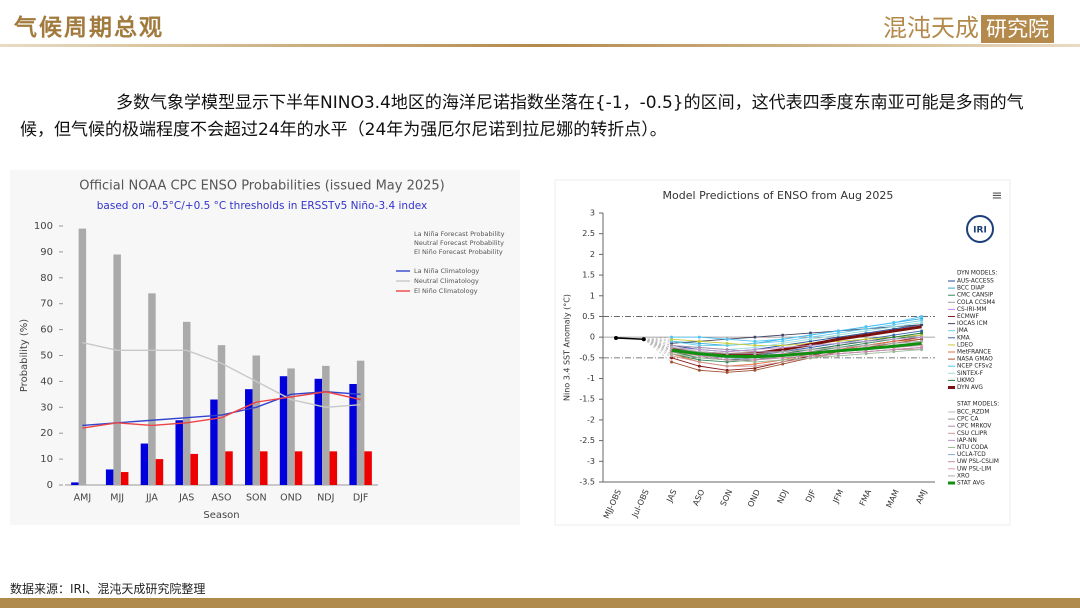 This screenshot has width=1080, height=608. Describe the element at coordinates (1017, 29) in the screenshot. I see `logo-box: 研究院` at that location.